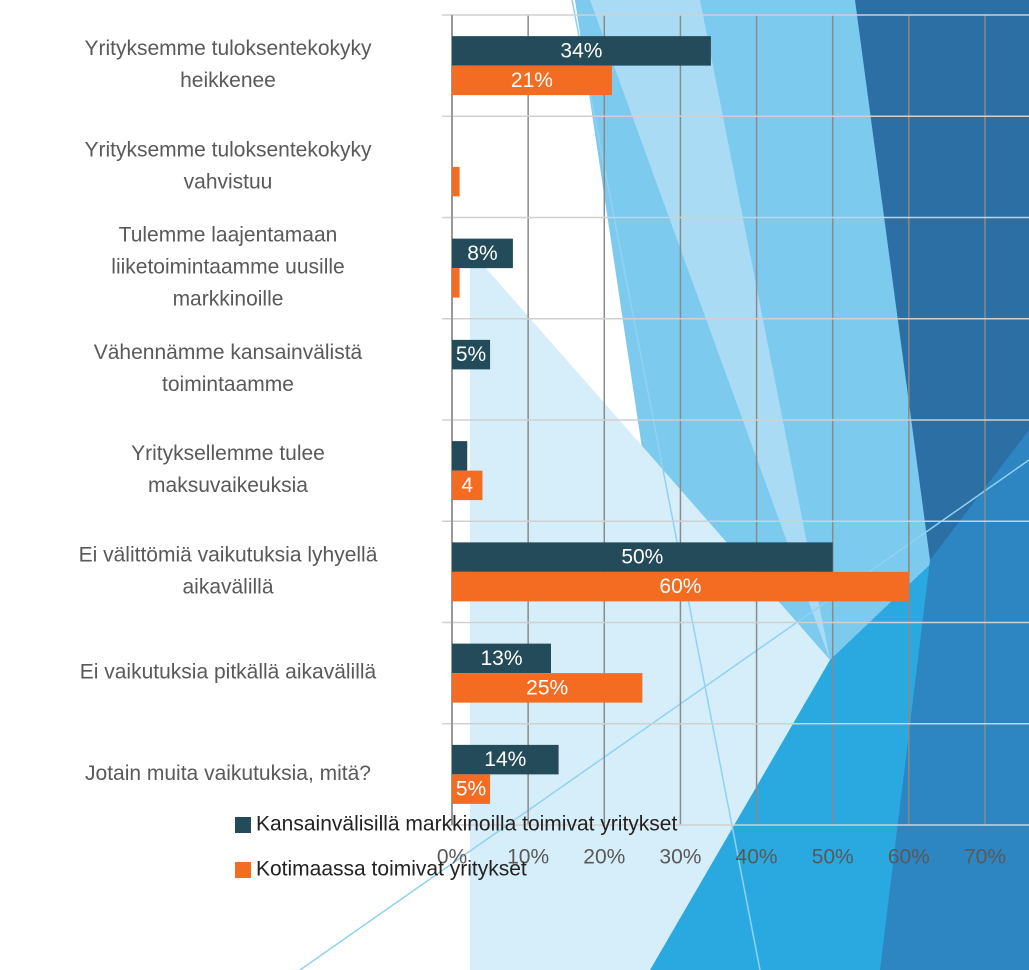 The image size is (1029, 970). What do you see at coordinates (391, 869) in the screenshot?
I see `legend-label: Kotimaassa toimivat yritykset` at bounding box center [391, 869].